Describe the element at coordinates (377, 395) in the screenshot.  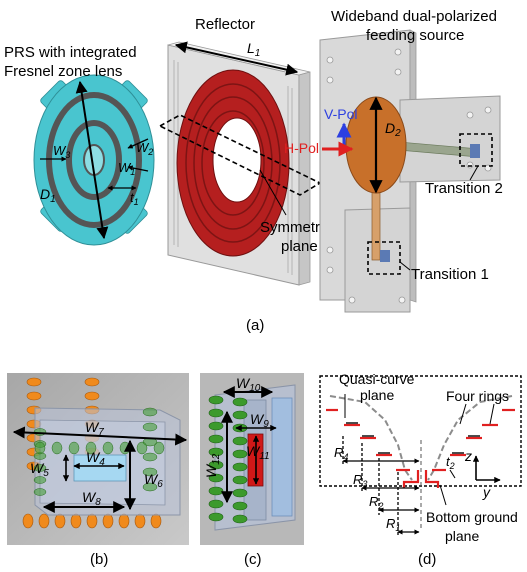
I see `quasi-curve-line2: plane` at that location.